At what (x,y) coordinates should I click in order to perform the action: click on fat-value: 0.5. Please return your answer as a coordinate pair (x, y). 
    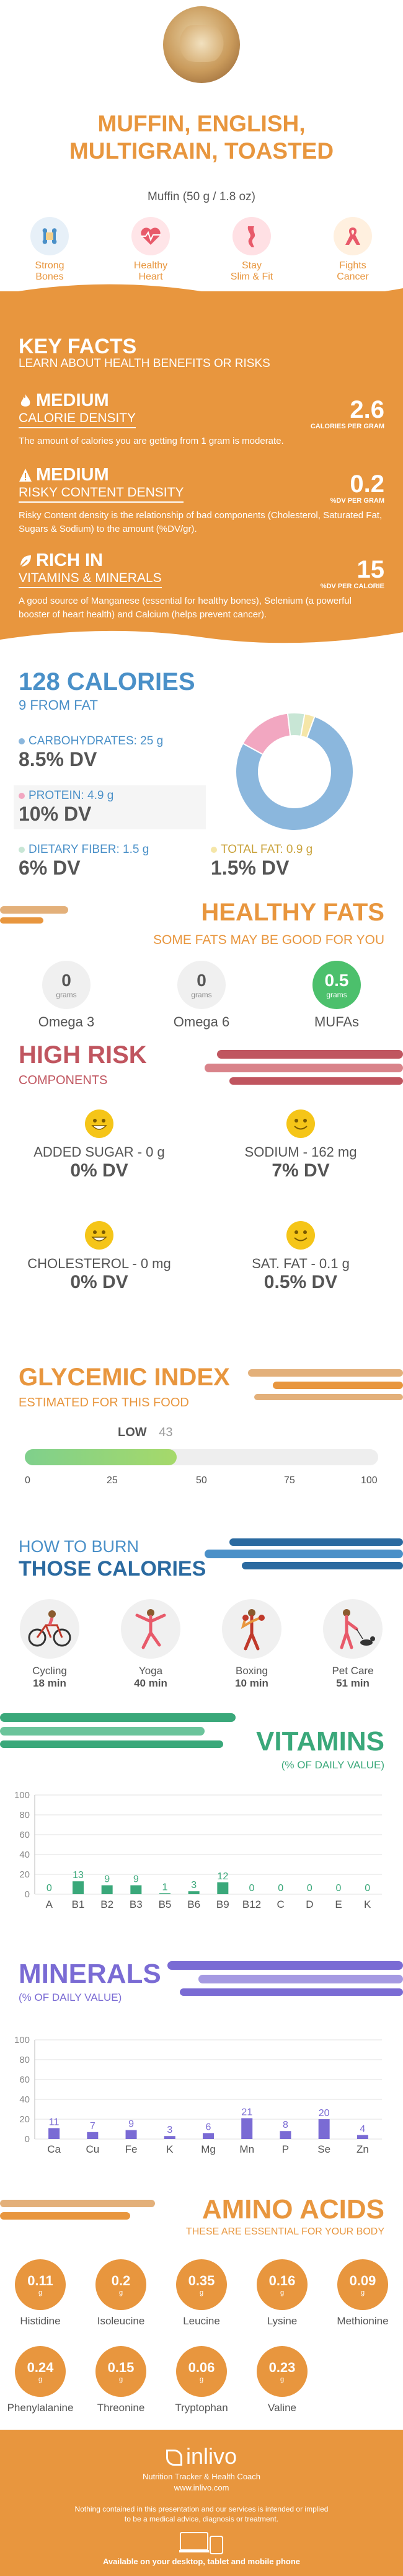
    Looking at the image, I should click on (336, 980).